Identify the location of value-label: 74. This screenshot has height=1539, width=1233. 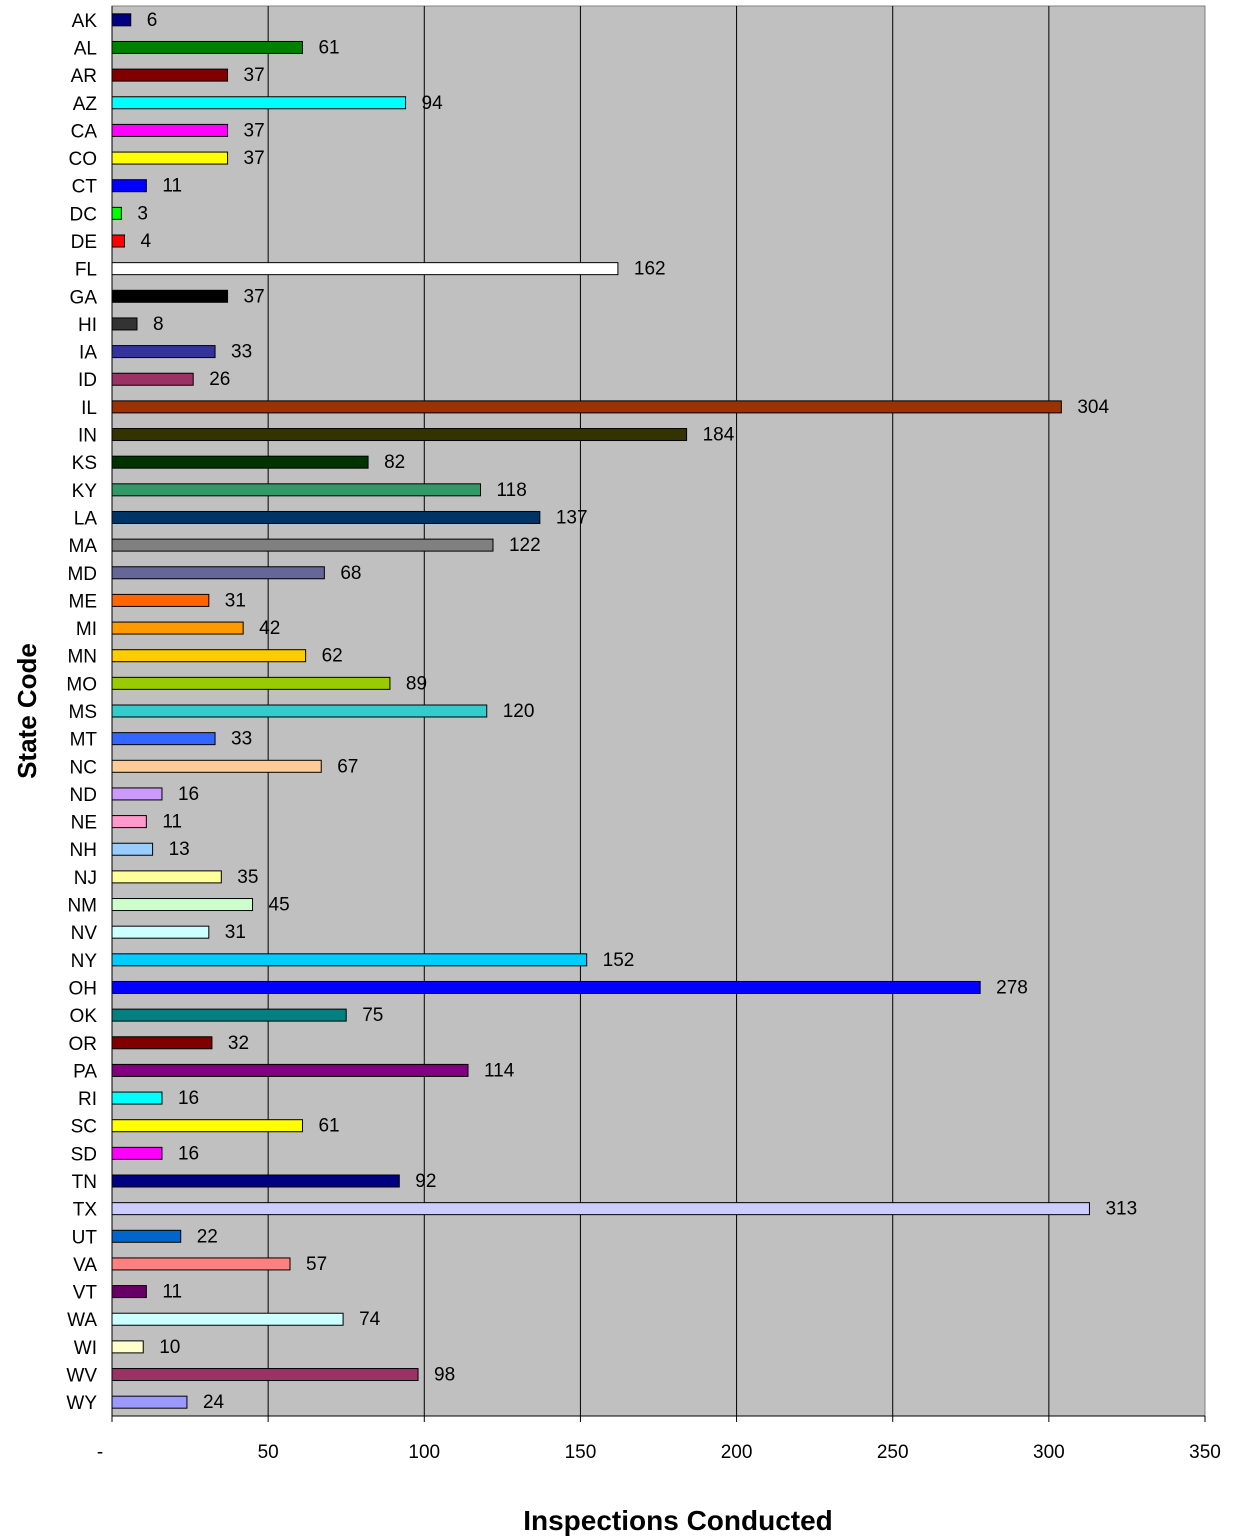
(370, 1319).